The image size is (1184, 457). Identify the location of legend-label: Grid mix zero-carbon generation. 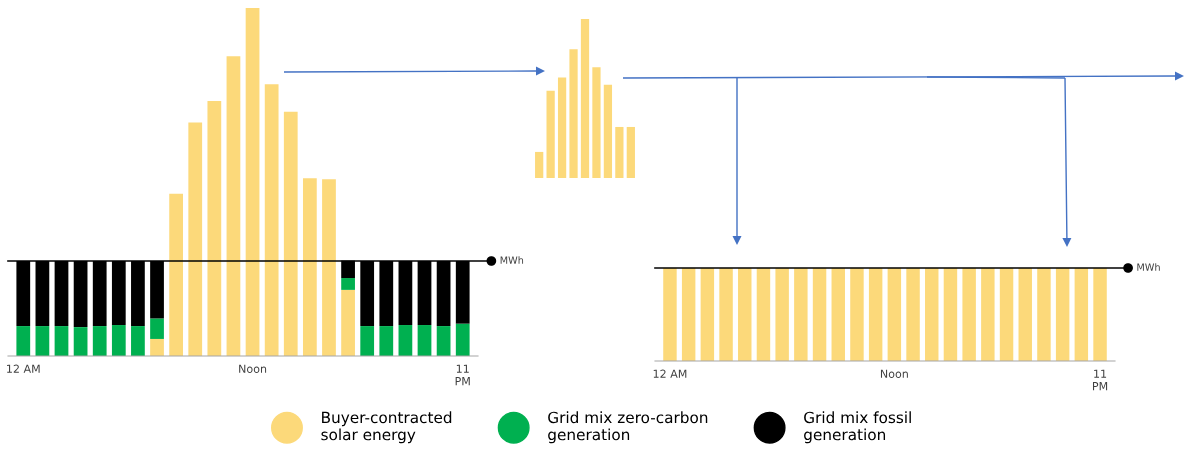
(628, 427).